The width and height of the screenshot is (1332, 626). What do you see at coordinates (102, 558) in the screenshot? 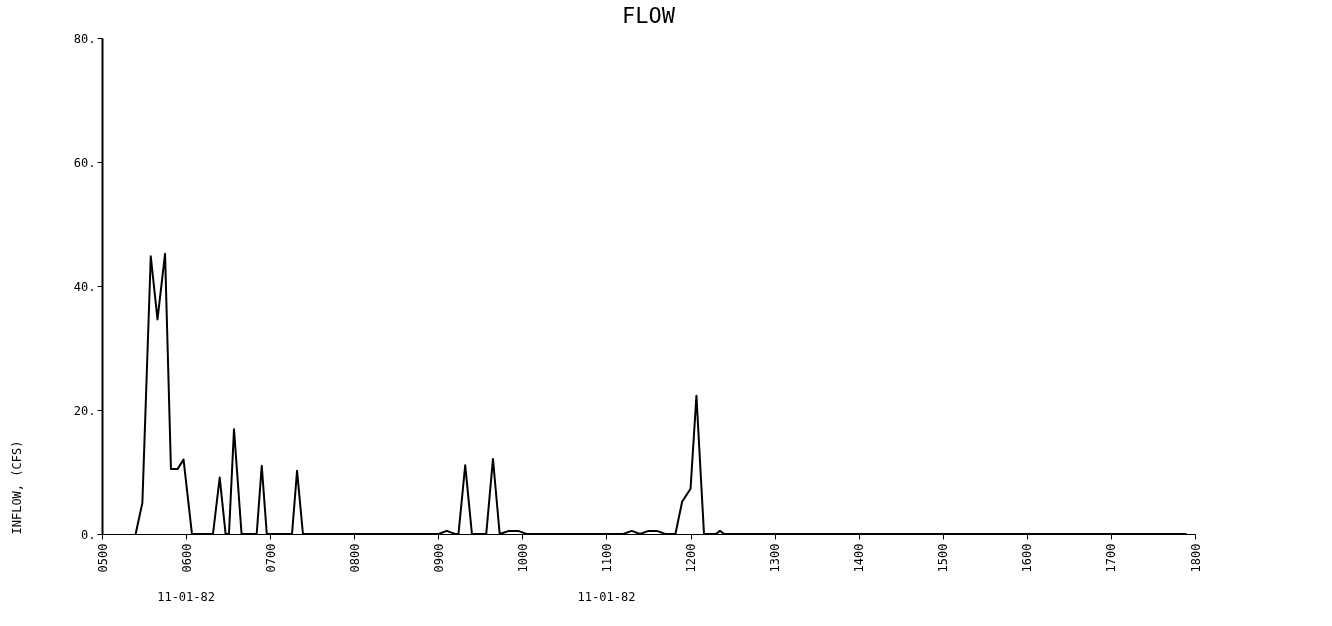
I see `x-tick-label: 0500` at bounding box center [102, 558].